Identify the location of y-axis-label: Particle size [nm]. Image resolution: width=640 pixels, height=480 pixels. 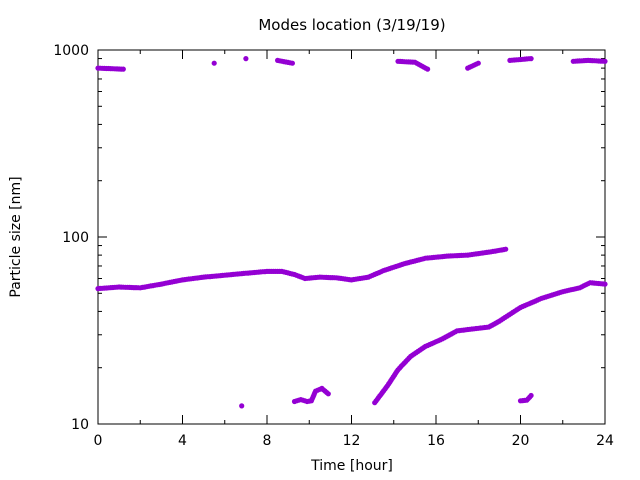
(16, 236).